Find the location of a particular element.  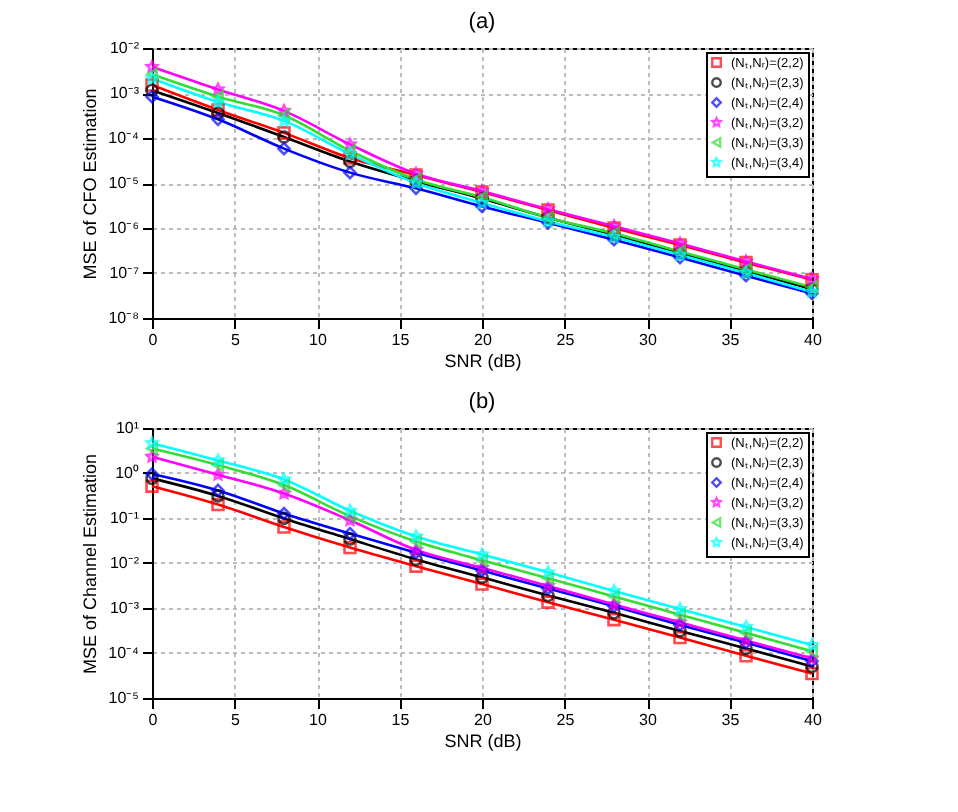

y-tick-label: 10⁻⁶ is located at coordinates (123, 228).